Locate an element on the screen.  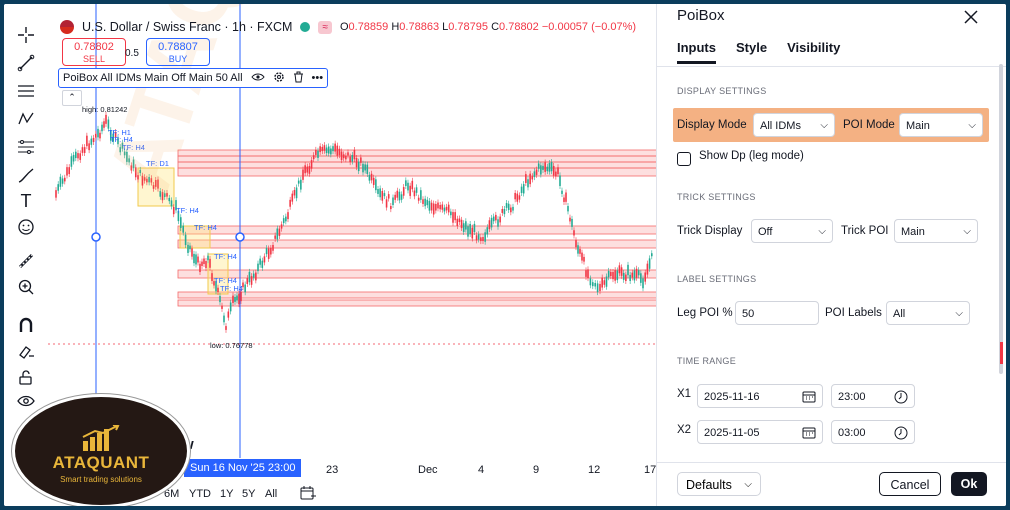
crosshair-time-label: Sun 16 Nov '25 23:00 is located at coordinates (243, 468).